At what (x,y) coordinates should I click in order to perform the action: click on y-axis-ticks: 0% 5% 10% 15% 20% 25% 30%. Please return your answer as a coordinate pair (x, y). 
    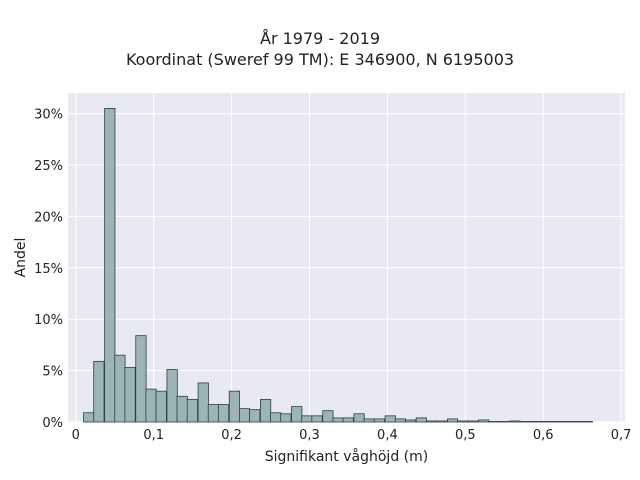
    Looking at the image, I should click on (48, 269).